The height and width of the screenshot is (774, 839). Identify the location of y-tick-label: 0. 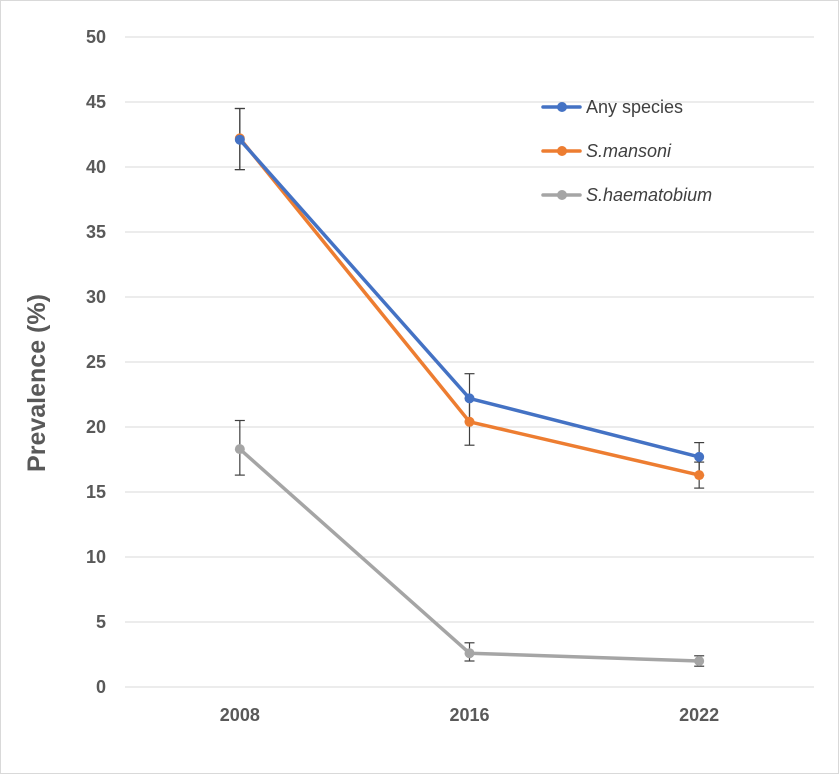
(101, 687).